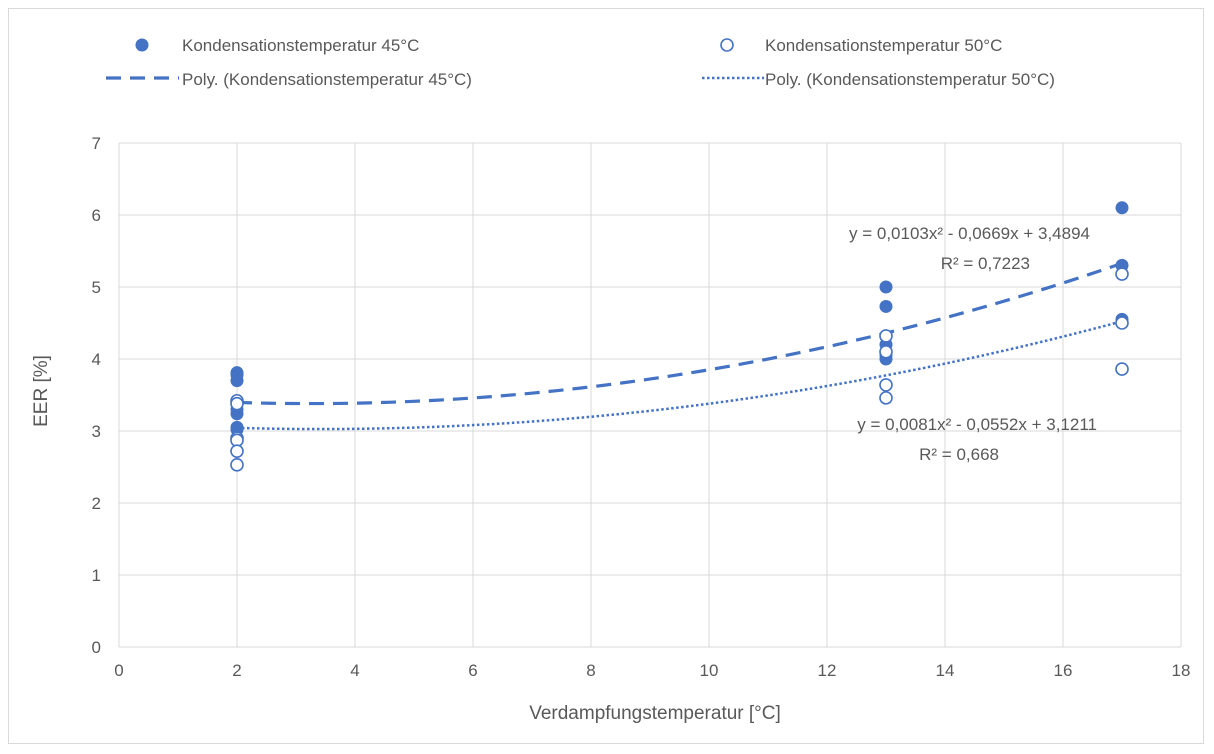 The height and width of the screenshot is (754, 1214). What do you see at coordinates (118, 670) in the screenshot?
I see `x-tick-label: 0` at bounding box center [118, 670].